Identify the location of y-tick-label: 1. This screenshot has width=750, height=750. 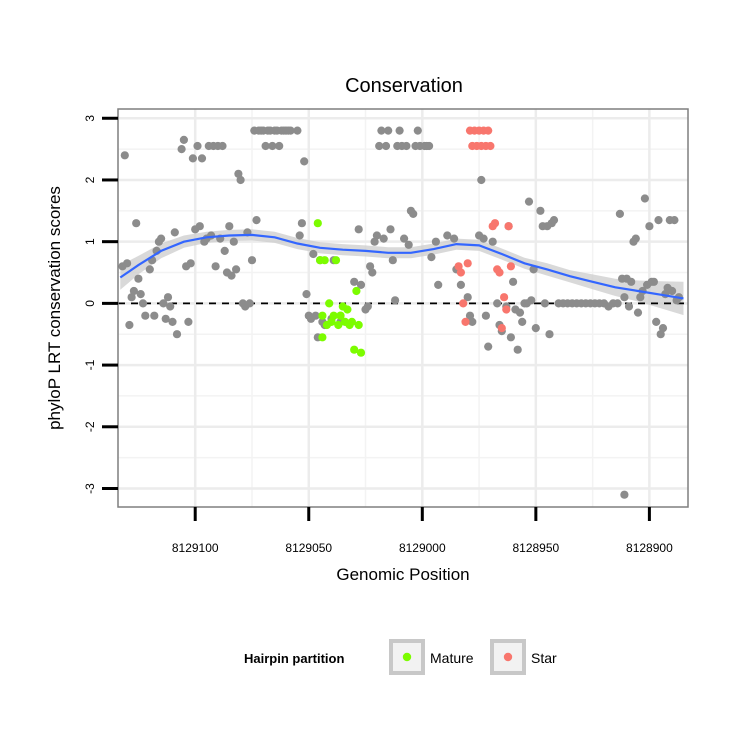
(90, 241).